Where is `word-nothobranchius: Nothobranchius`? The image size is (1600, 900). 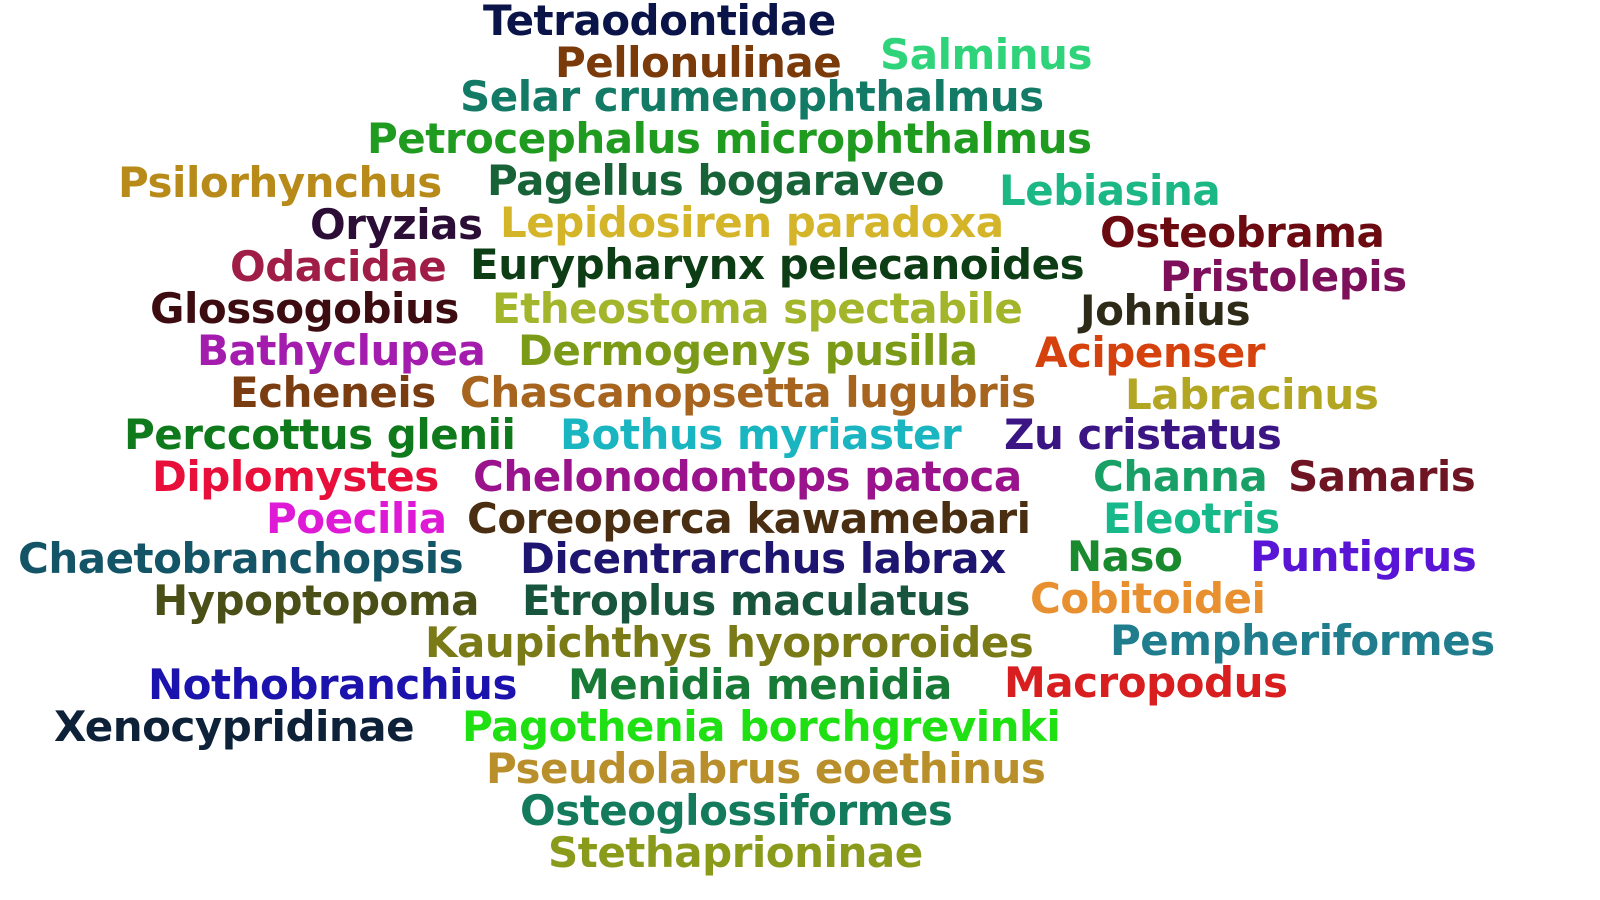 word-nothobranchius: Nothobranchius is located at coordinates (332, 684).